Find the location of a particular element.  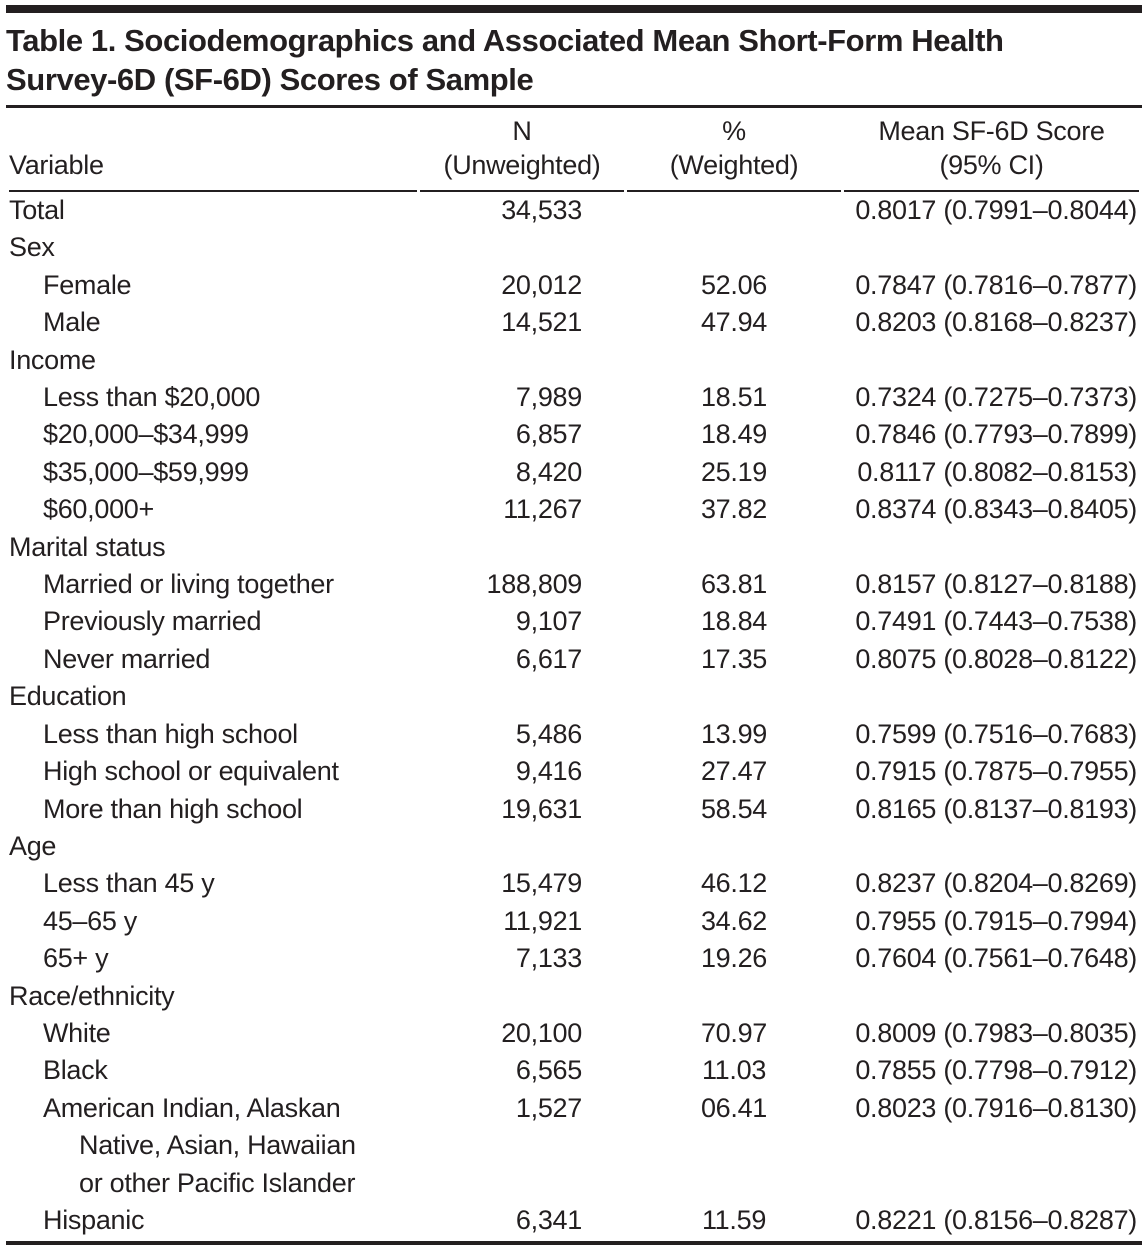

cell-n-unweighted: 7,989 is located at coordinates (548, 397).